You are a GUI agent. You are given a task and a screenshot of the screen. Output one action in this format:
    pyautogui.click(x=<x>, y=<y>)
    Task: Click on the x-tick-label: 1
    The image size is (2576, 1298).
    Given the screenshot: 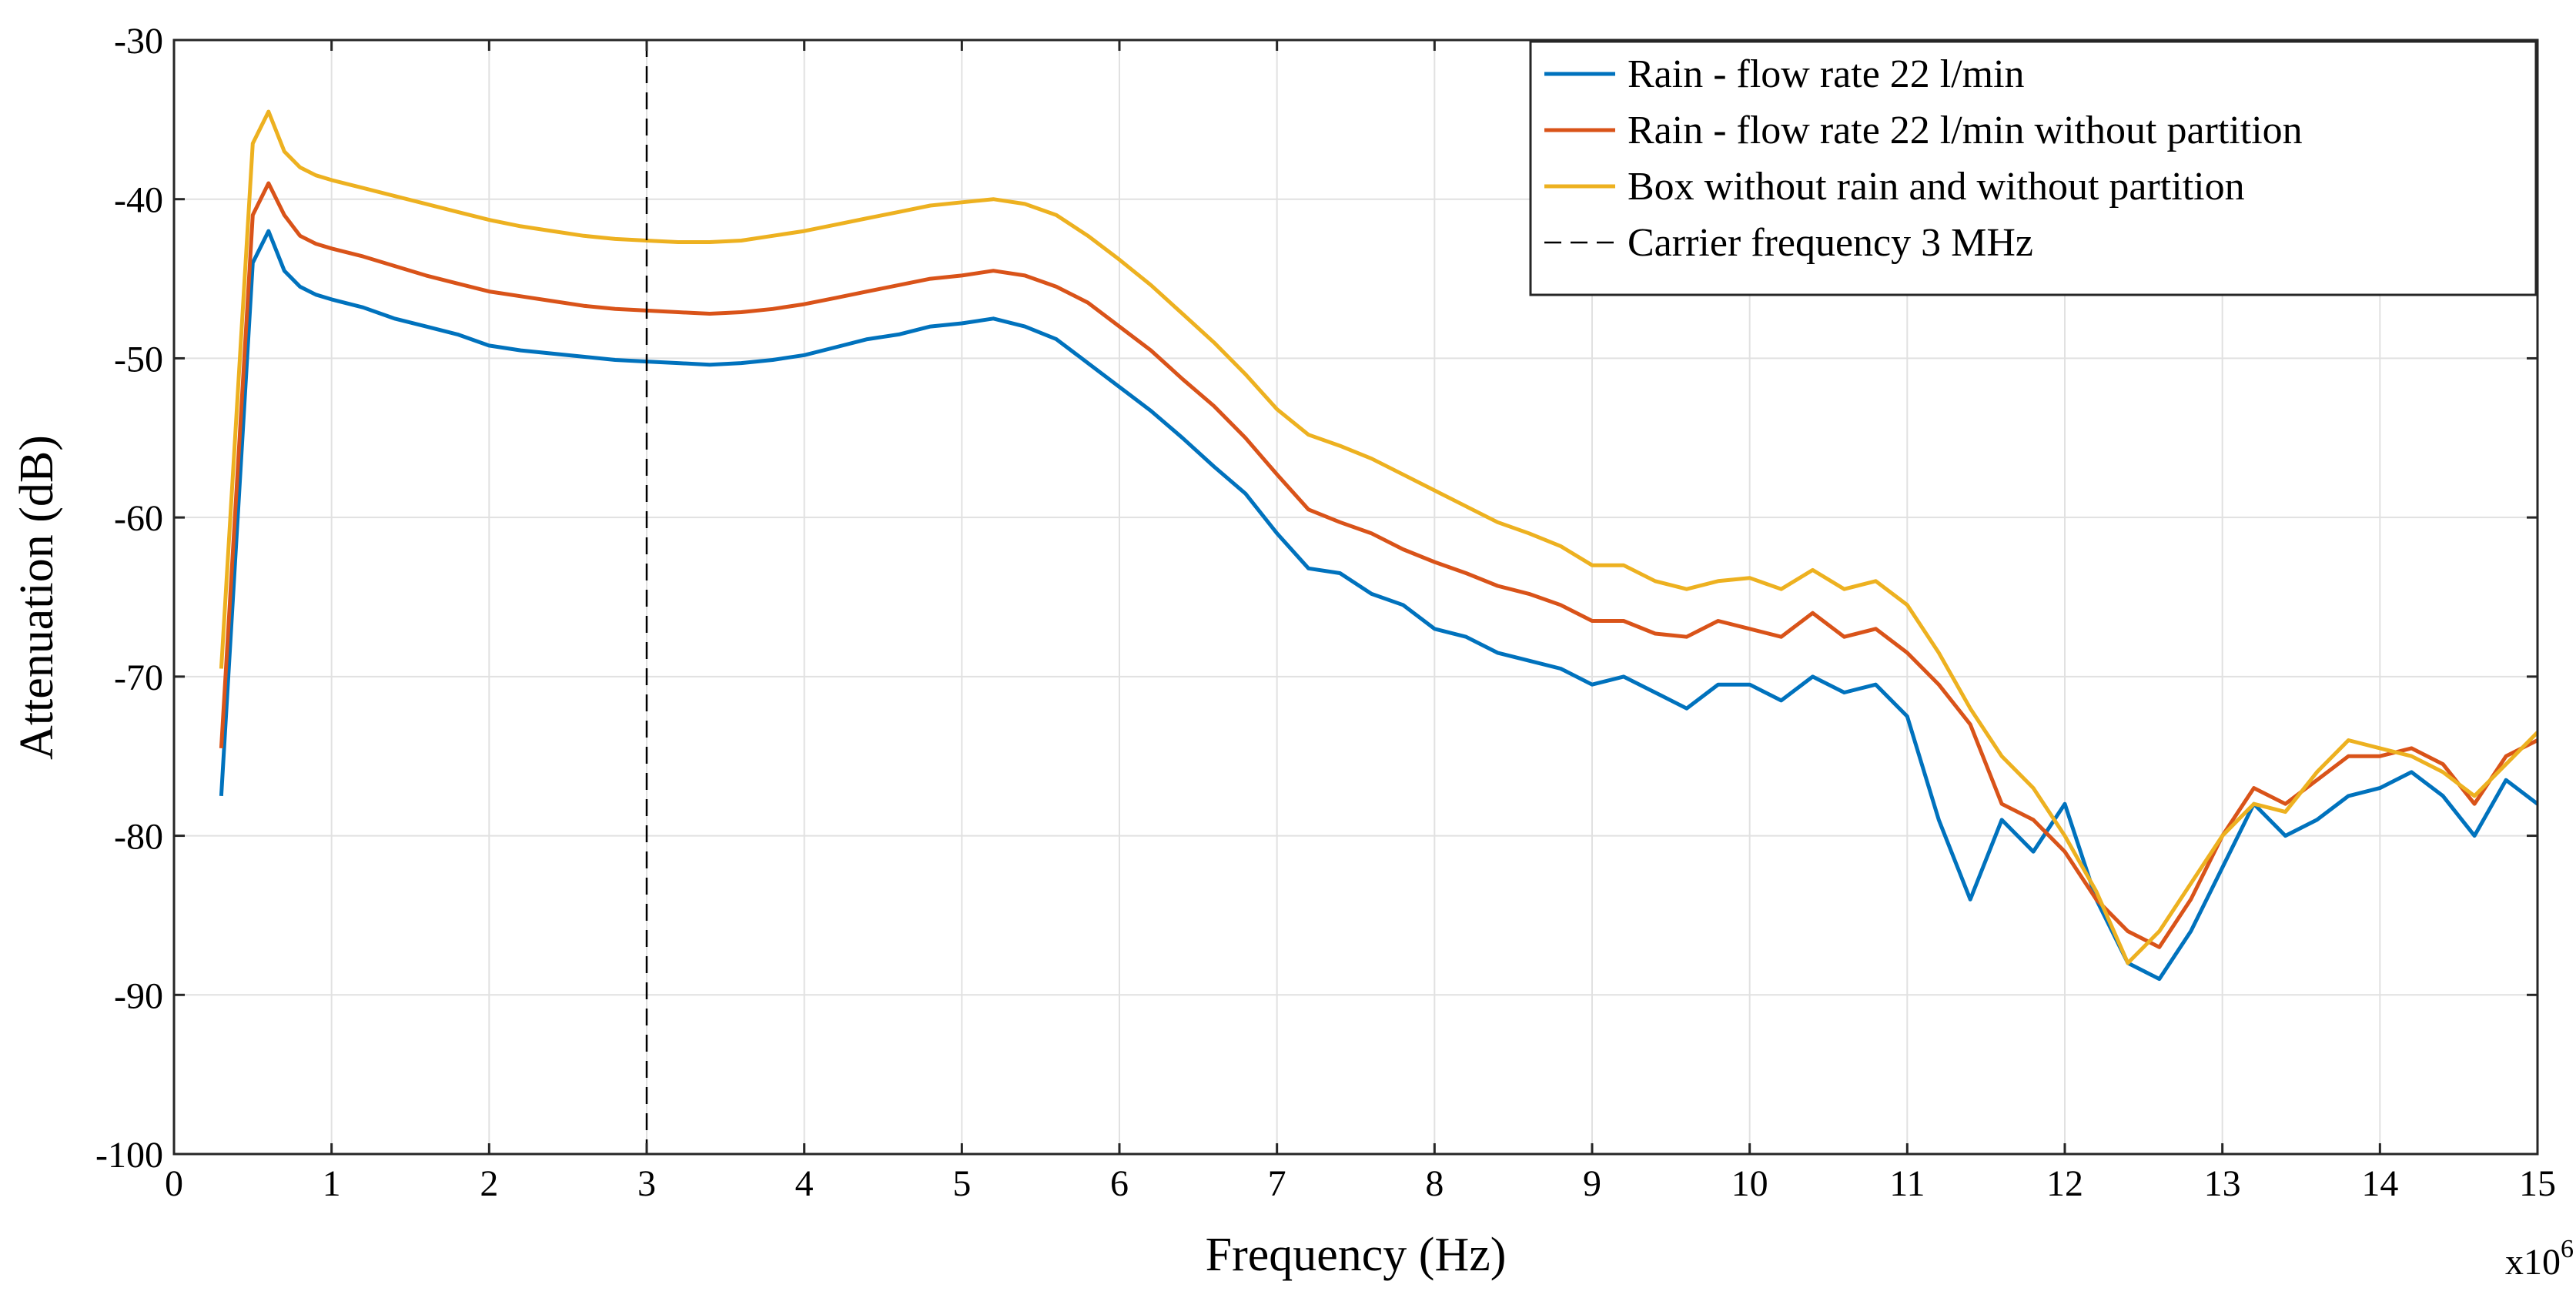 What is the action you would take?
    pyautogui.click(x=332, y=1183)
    